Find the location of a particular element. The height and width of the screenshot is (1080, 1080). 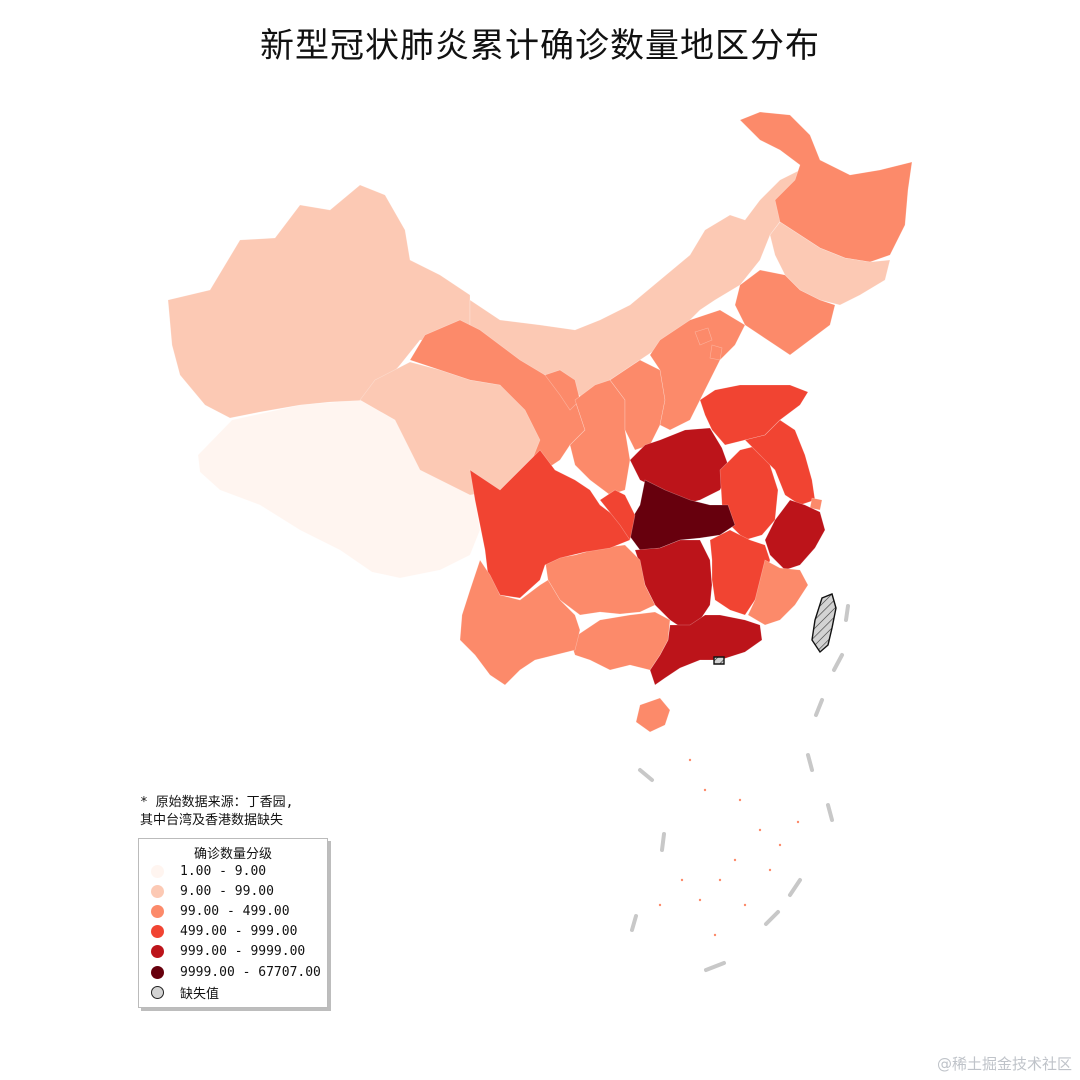

legend-item: 缺失值 is located at coordinates (233, 992).